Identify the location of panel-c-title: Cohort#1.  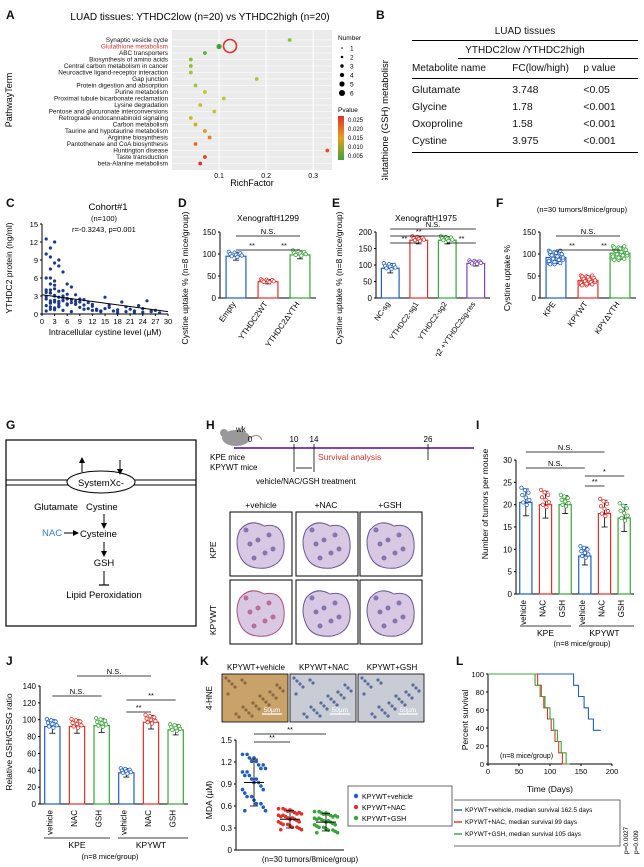
(107, 207).